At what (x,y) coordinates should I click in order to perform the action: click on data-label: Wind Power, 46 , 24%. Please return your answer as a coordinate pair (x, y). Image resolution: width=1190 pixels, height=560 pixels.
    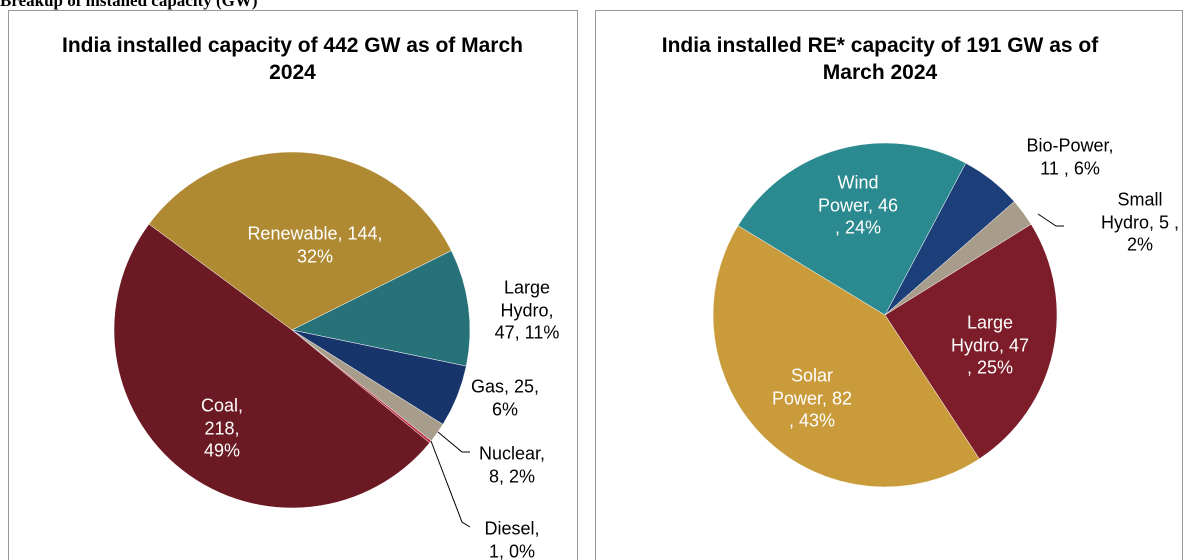
    Looking at the image, I should click on (858, 205).